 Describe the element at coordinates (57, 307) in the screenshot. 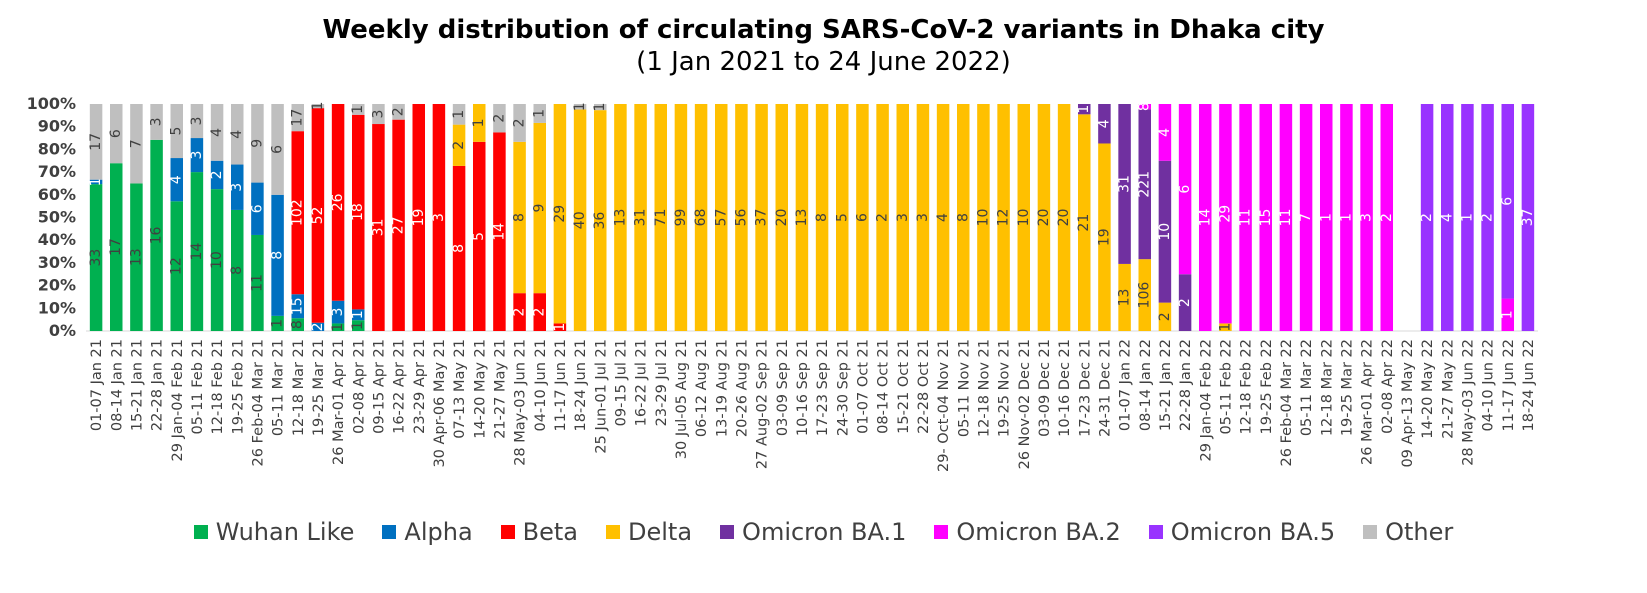

I see `y-tick-label: 10%` at that location.